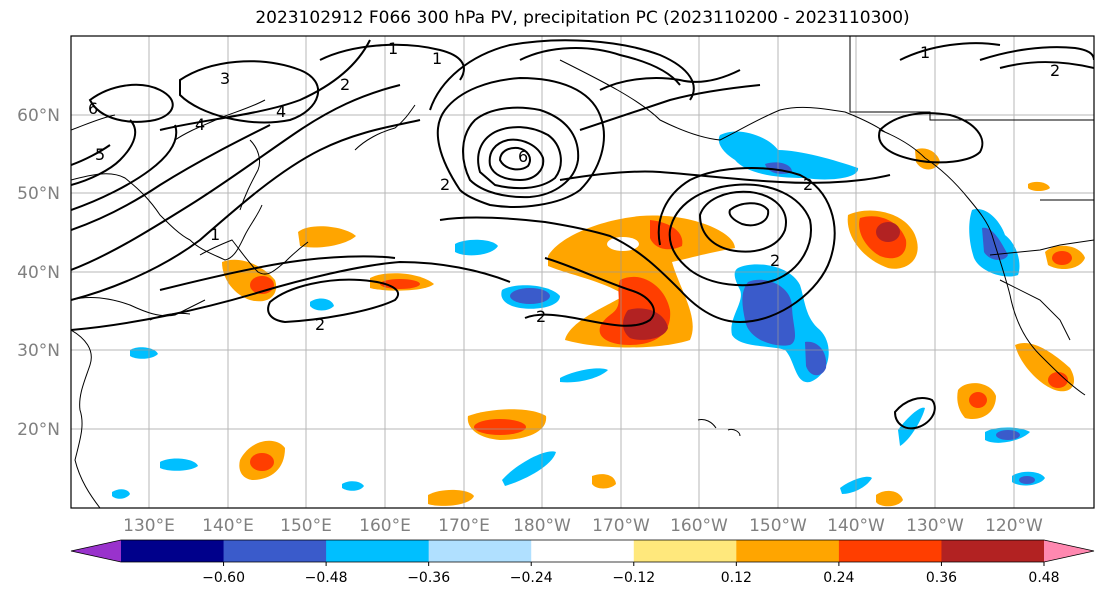  I want to click on colorbar-segments, so click(582, 551).